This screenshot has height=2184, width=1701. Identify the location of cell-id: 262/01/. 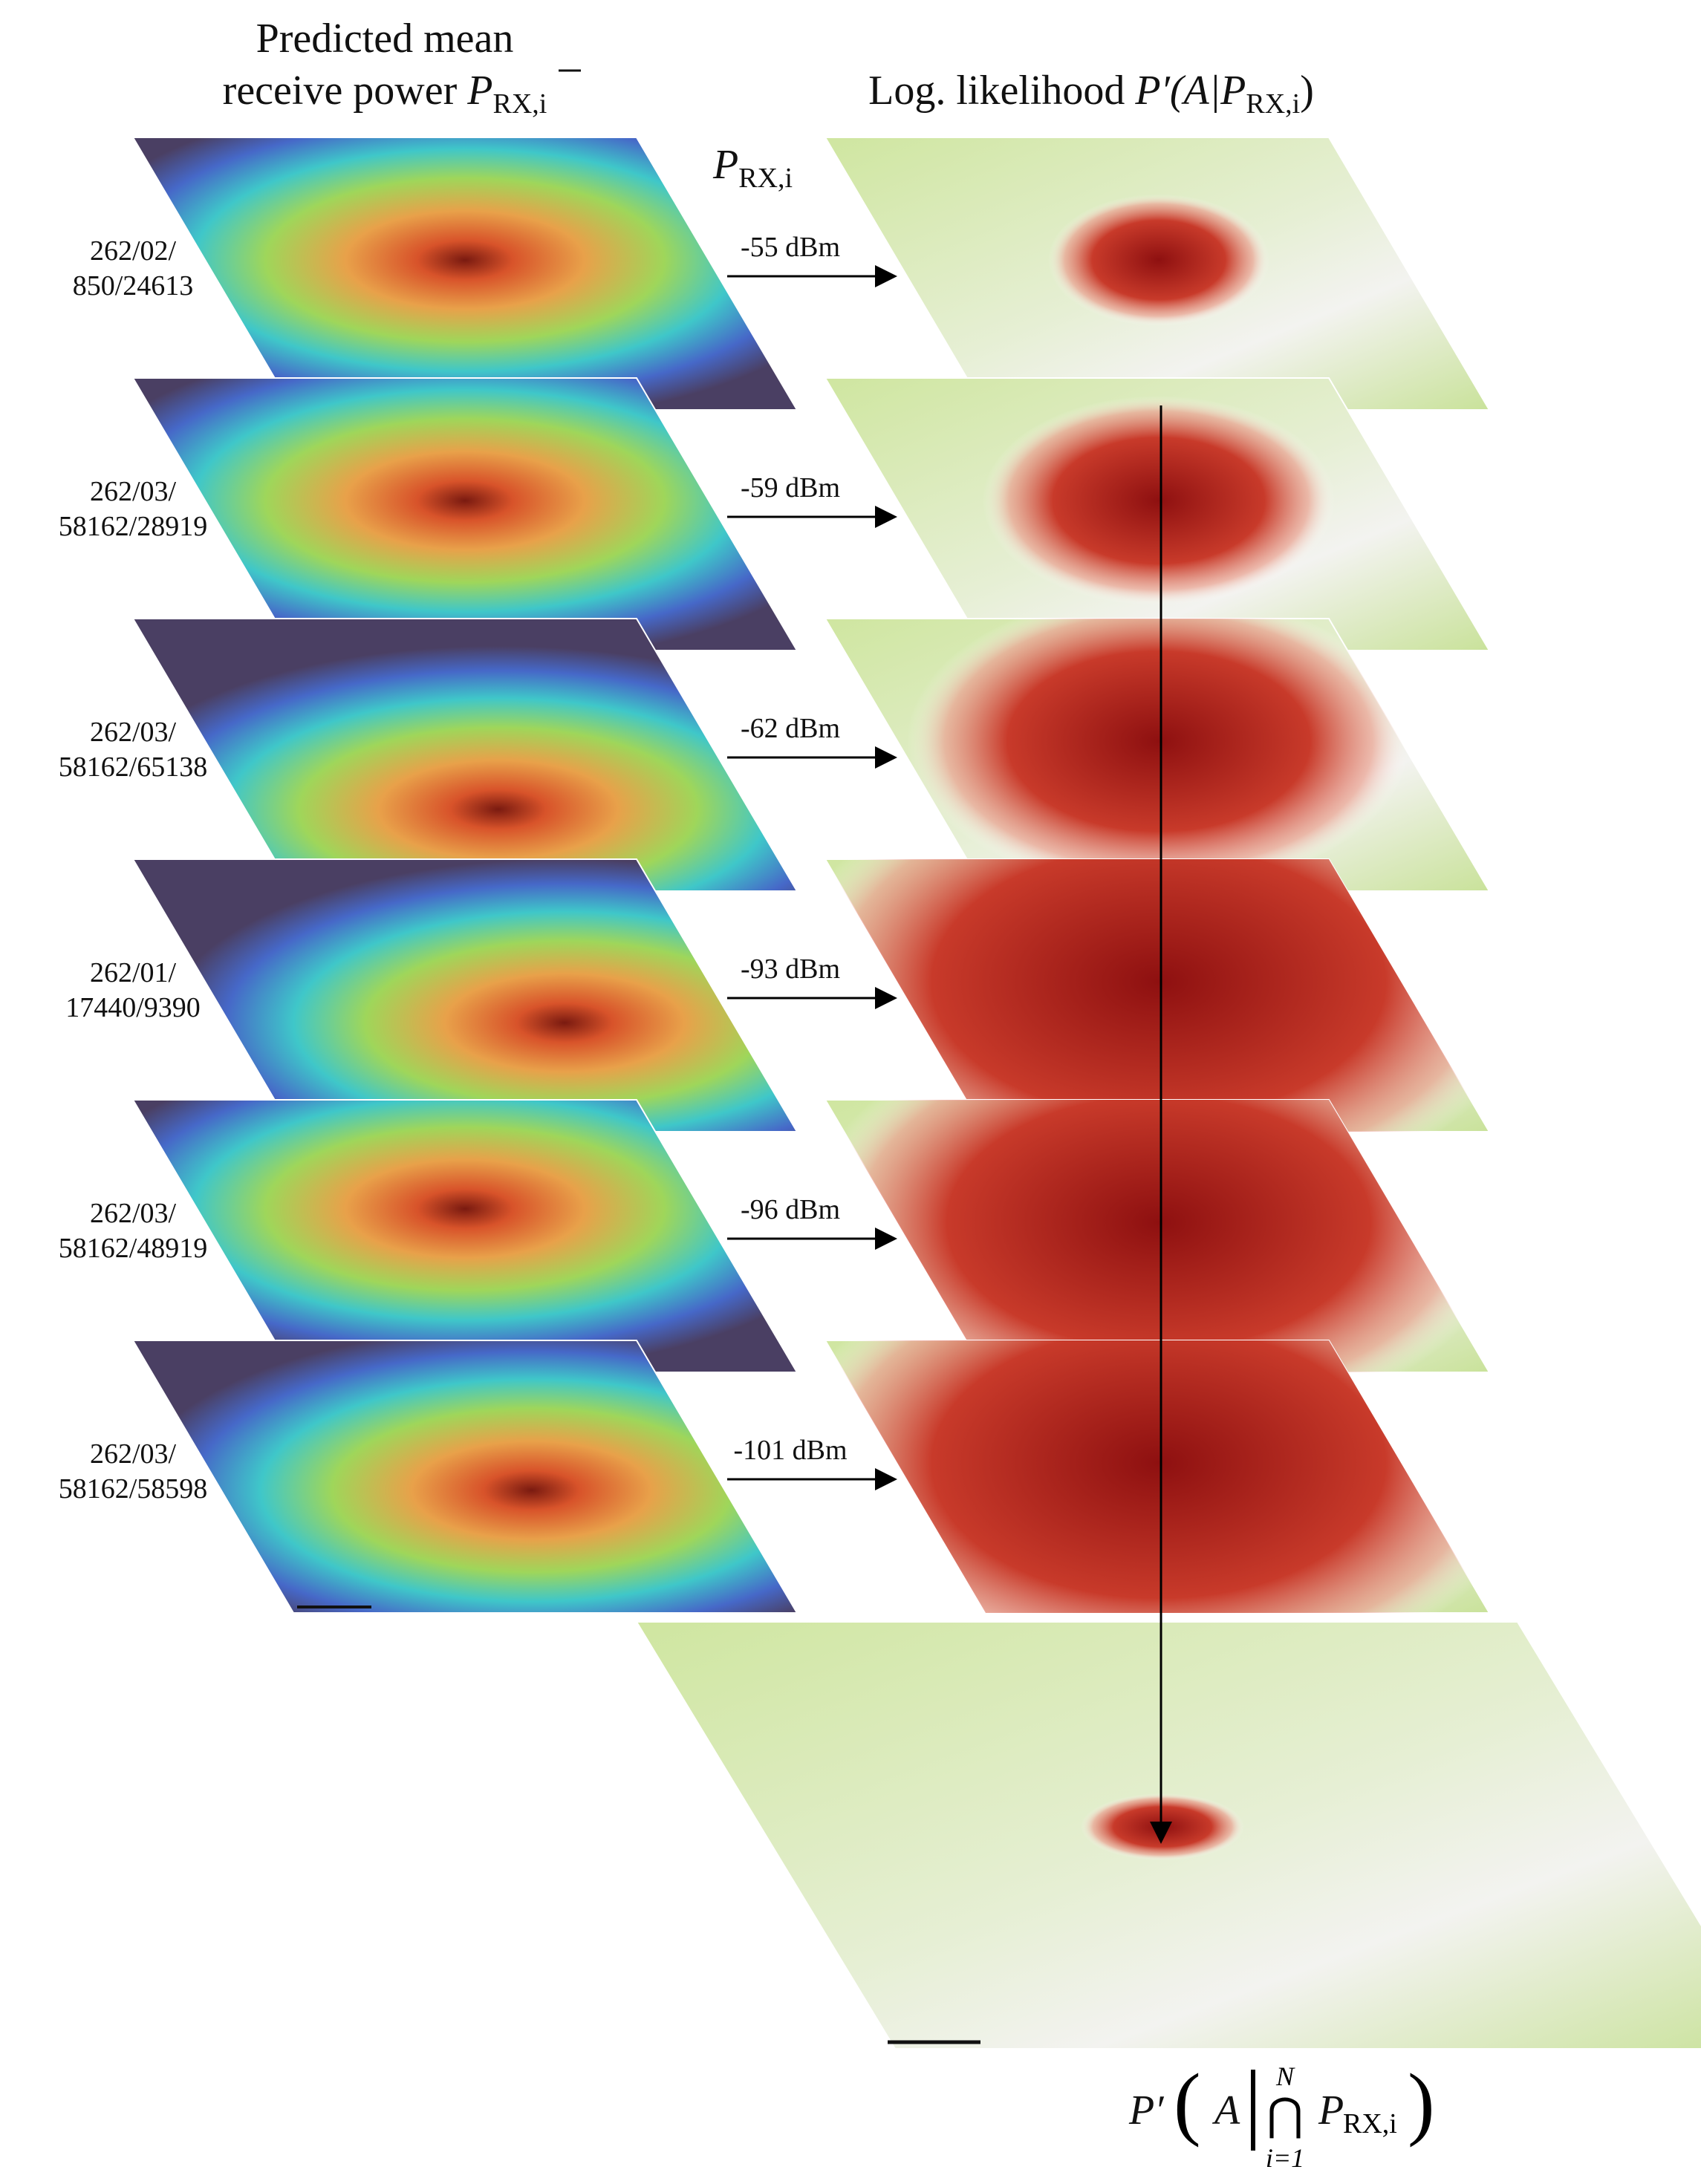
(133, 973).